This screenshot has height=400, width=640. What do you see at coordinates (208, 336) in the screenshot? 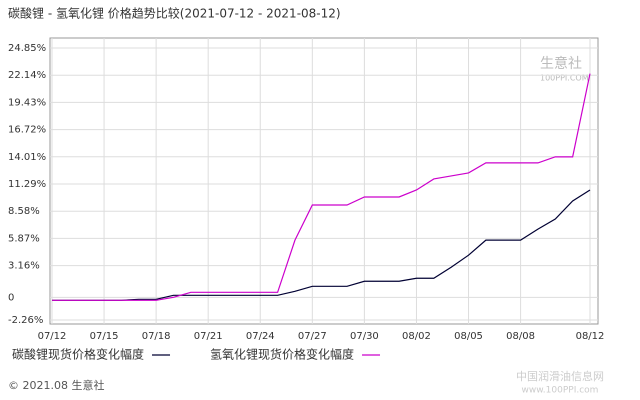
I see `x-tick-label: 07/21` at bounding box center [208, 336].